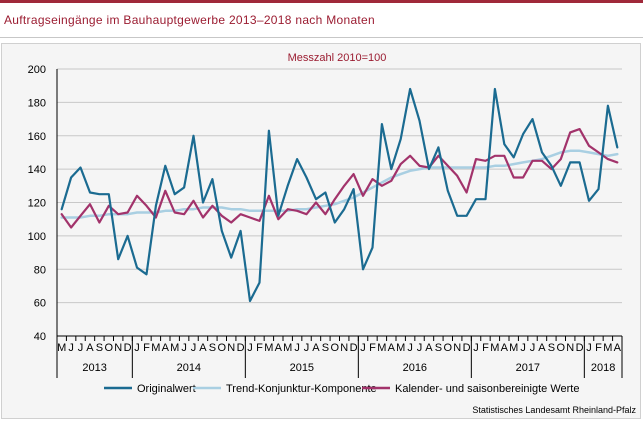  I want to click on top-accent-bar, so click(321, 1).